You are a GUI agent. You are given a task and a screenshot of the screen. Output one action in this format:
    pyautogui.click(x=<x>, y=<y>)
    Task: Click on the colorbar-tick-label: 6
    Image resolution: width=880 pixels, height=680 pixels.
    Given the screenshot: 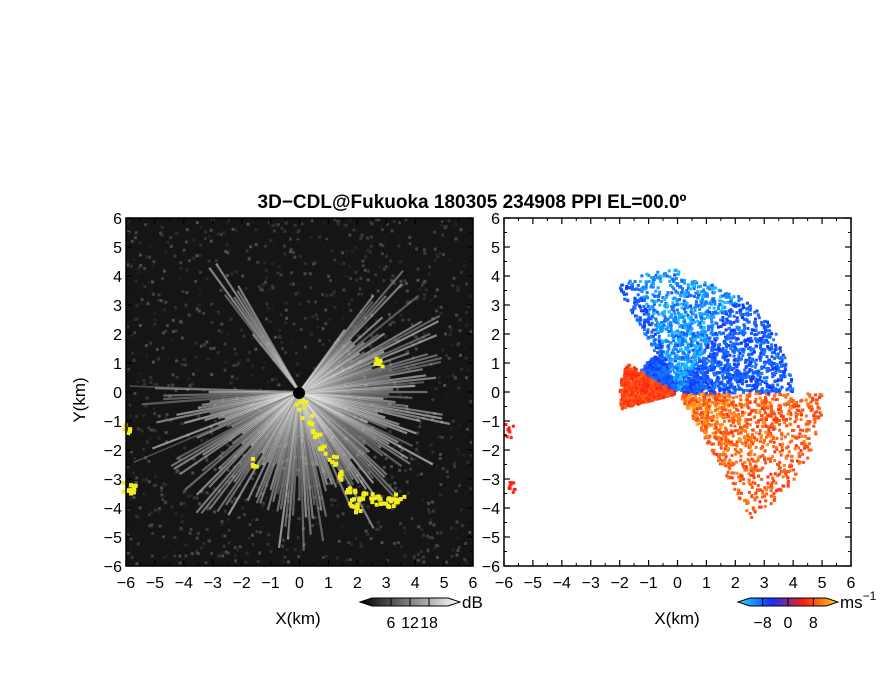 What is the action you would take?
    pyautogui.click(x=391, y=623)
    